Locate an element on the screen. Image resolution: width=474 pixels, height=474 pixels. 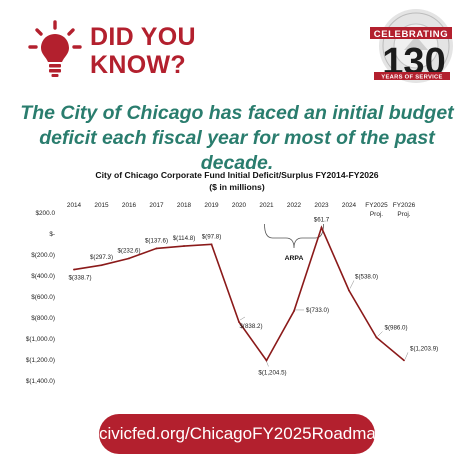
y-tick-label: $200.0 is located at coordinates (45, 213).